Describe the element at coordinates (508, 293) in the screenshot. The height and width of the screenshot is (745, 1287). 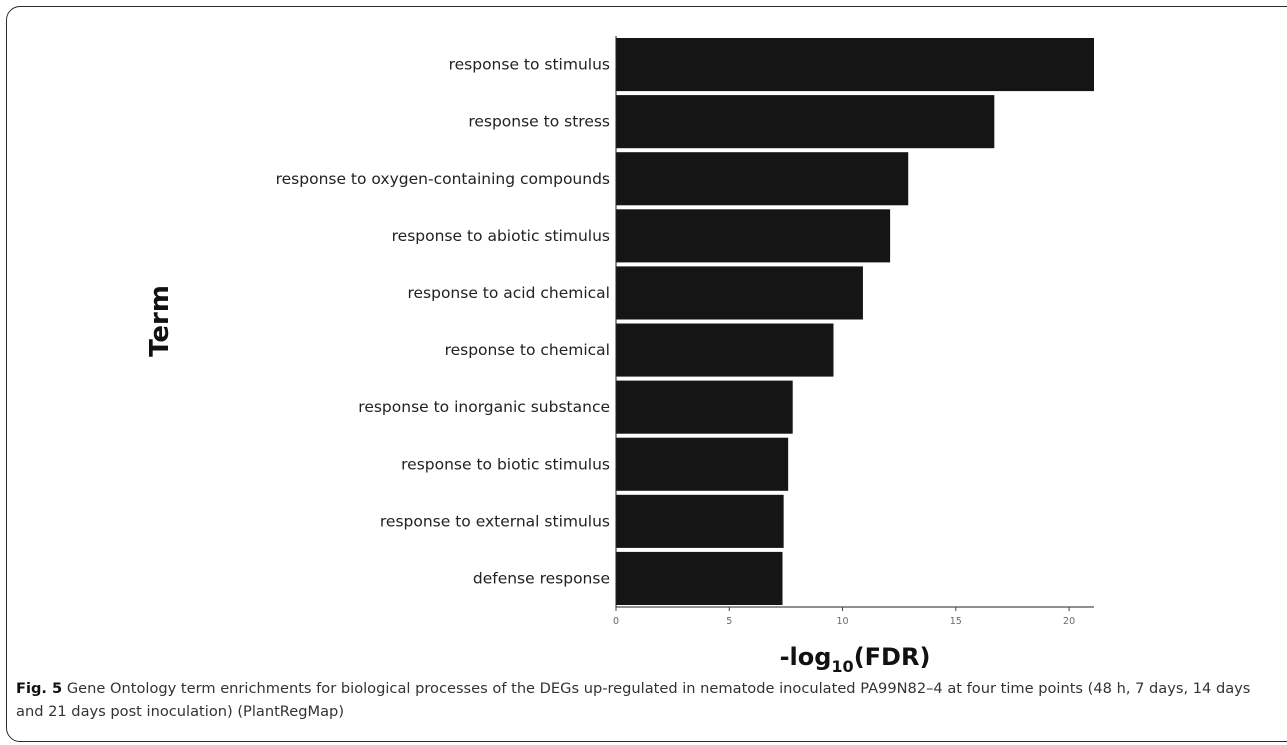
I see `y-tick-label-4: response to acid chemical` at that location.